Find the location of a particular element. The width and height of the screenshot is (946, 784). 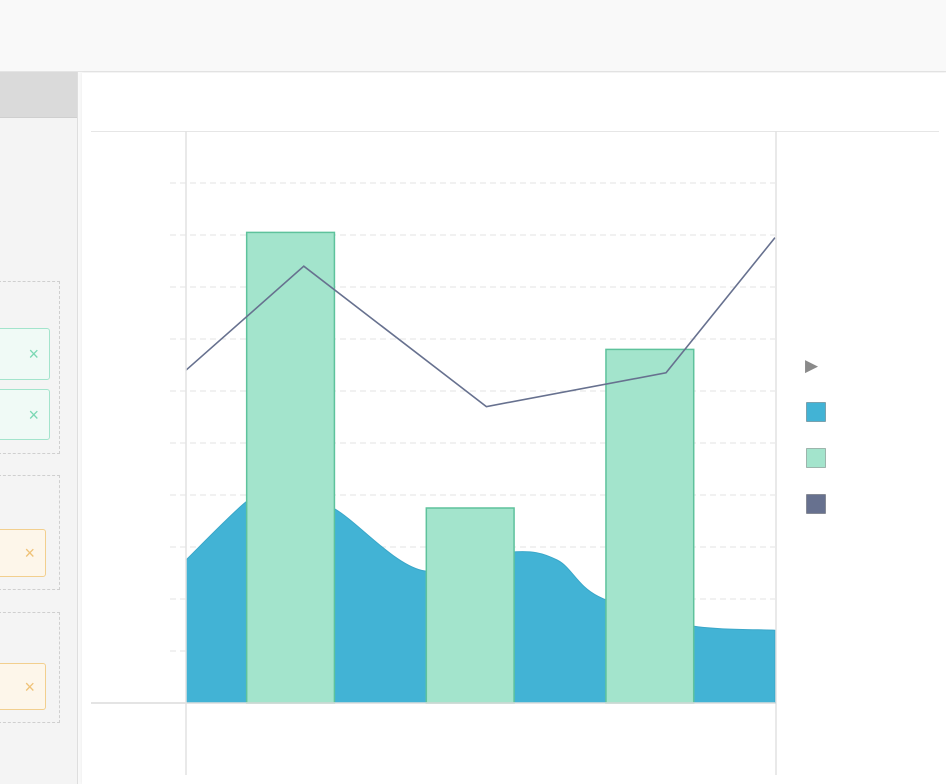

legend-toggle-icon: ▶ is located at coordinates (812, 366).